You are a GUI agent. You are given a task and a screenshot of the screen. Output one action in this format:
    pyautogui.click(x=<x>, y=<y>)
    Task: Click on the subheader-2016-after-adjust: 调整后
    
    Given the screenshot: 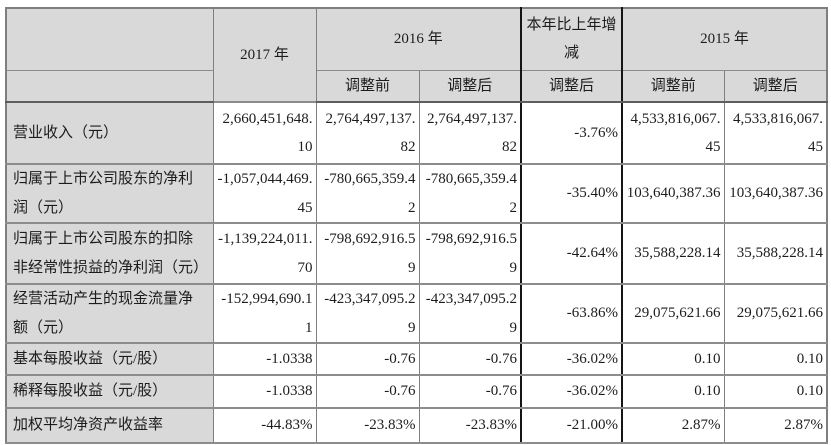 What is the action you would take?
    pyautogui.click(x=470, y=86)
    